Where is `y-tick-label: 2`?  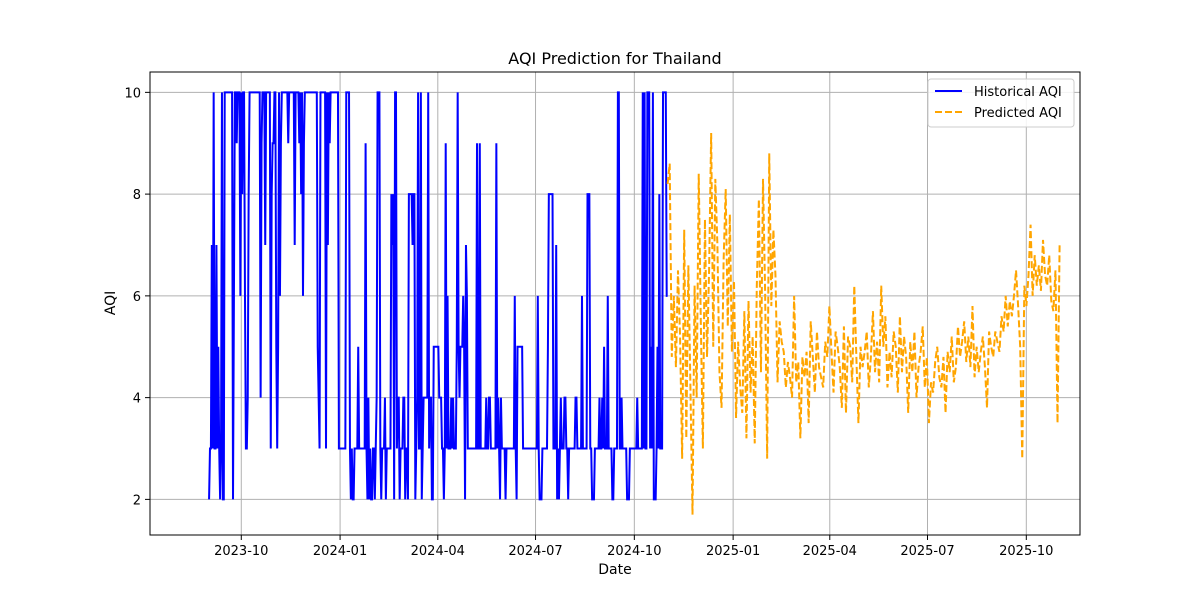 y-tick-label: 2 is located at coordinates (137, 500).